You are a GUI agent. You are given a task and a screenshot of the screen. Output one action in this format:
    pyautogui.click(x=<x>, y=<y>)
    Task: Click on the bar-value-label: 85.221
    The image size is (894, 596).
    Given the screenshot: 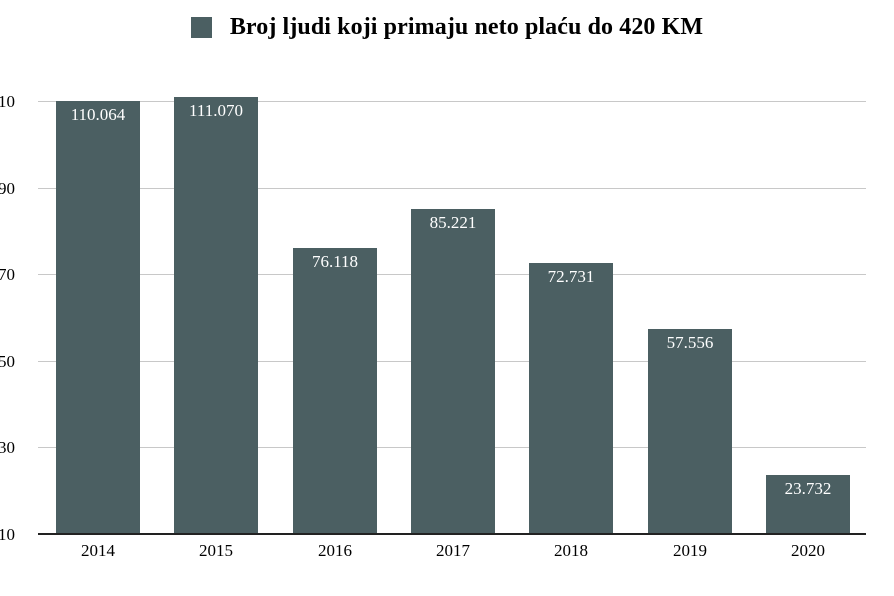 What is the action you would take?
    pyautogui.click(x=453, y=222)
    